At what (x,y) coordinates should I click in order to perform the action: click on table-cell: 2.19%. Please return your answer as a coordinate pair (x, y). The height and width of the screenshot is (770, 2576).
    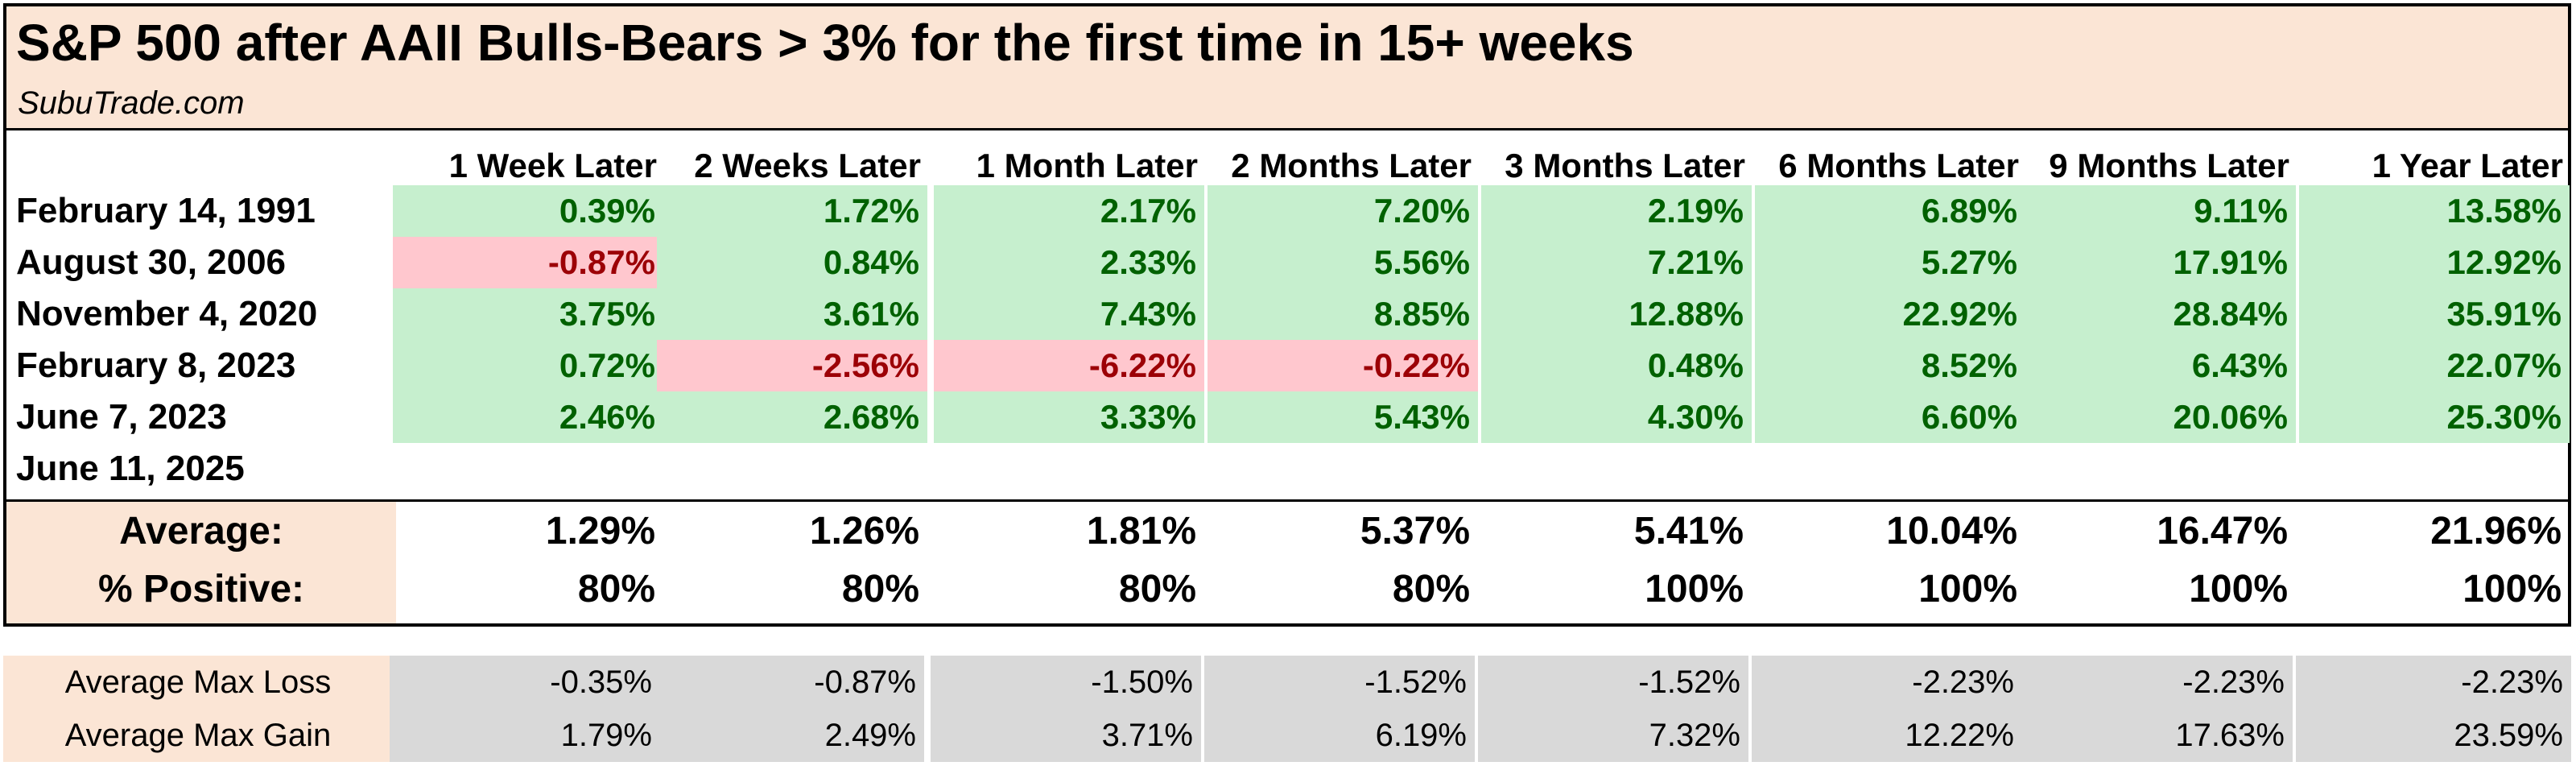
    Looking at the image, I should click on (1616, 211).